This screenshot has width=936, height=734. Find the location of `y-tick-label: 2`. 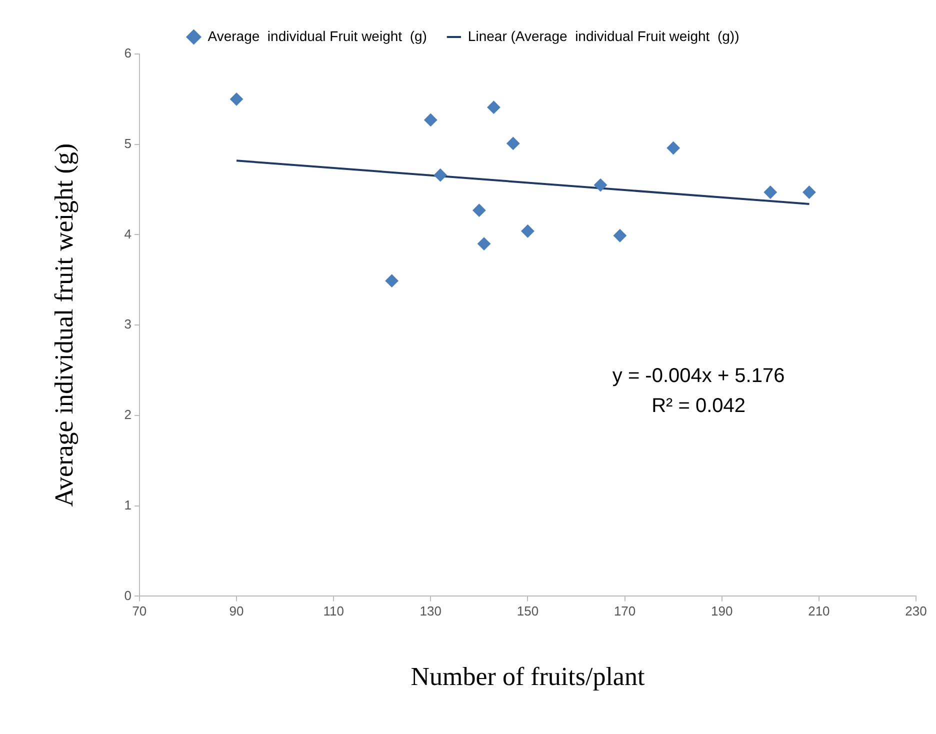

y-tick-label: 2 is located at coordinates (128, 414).